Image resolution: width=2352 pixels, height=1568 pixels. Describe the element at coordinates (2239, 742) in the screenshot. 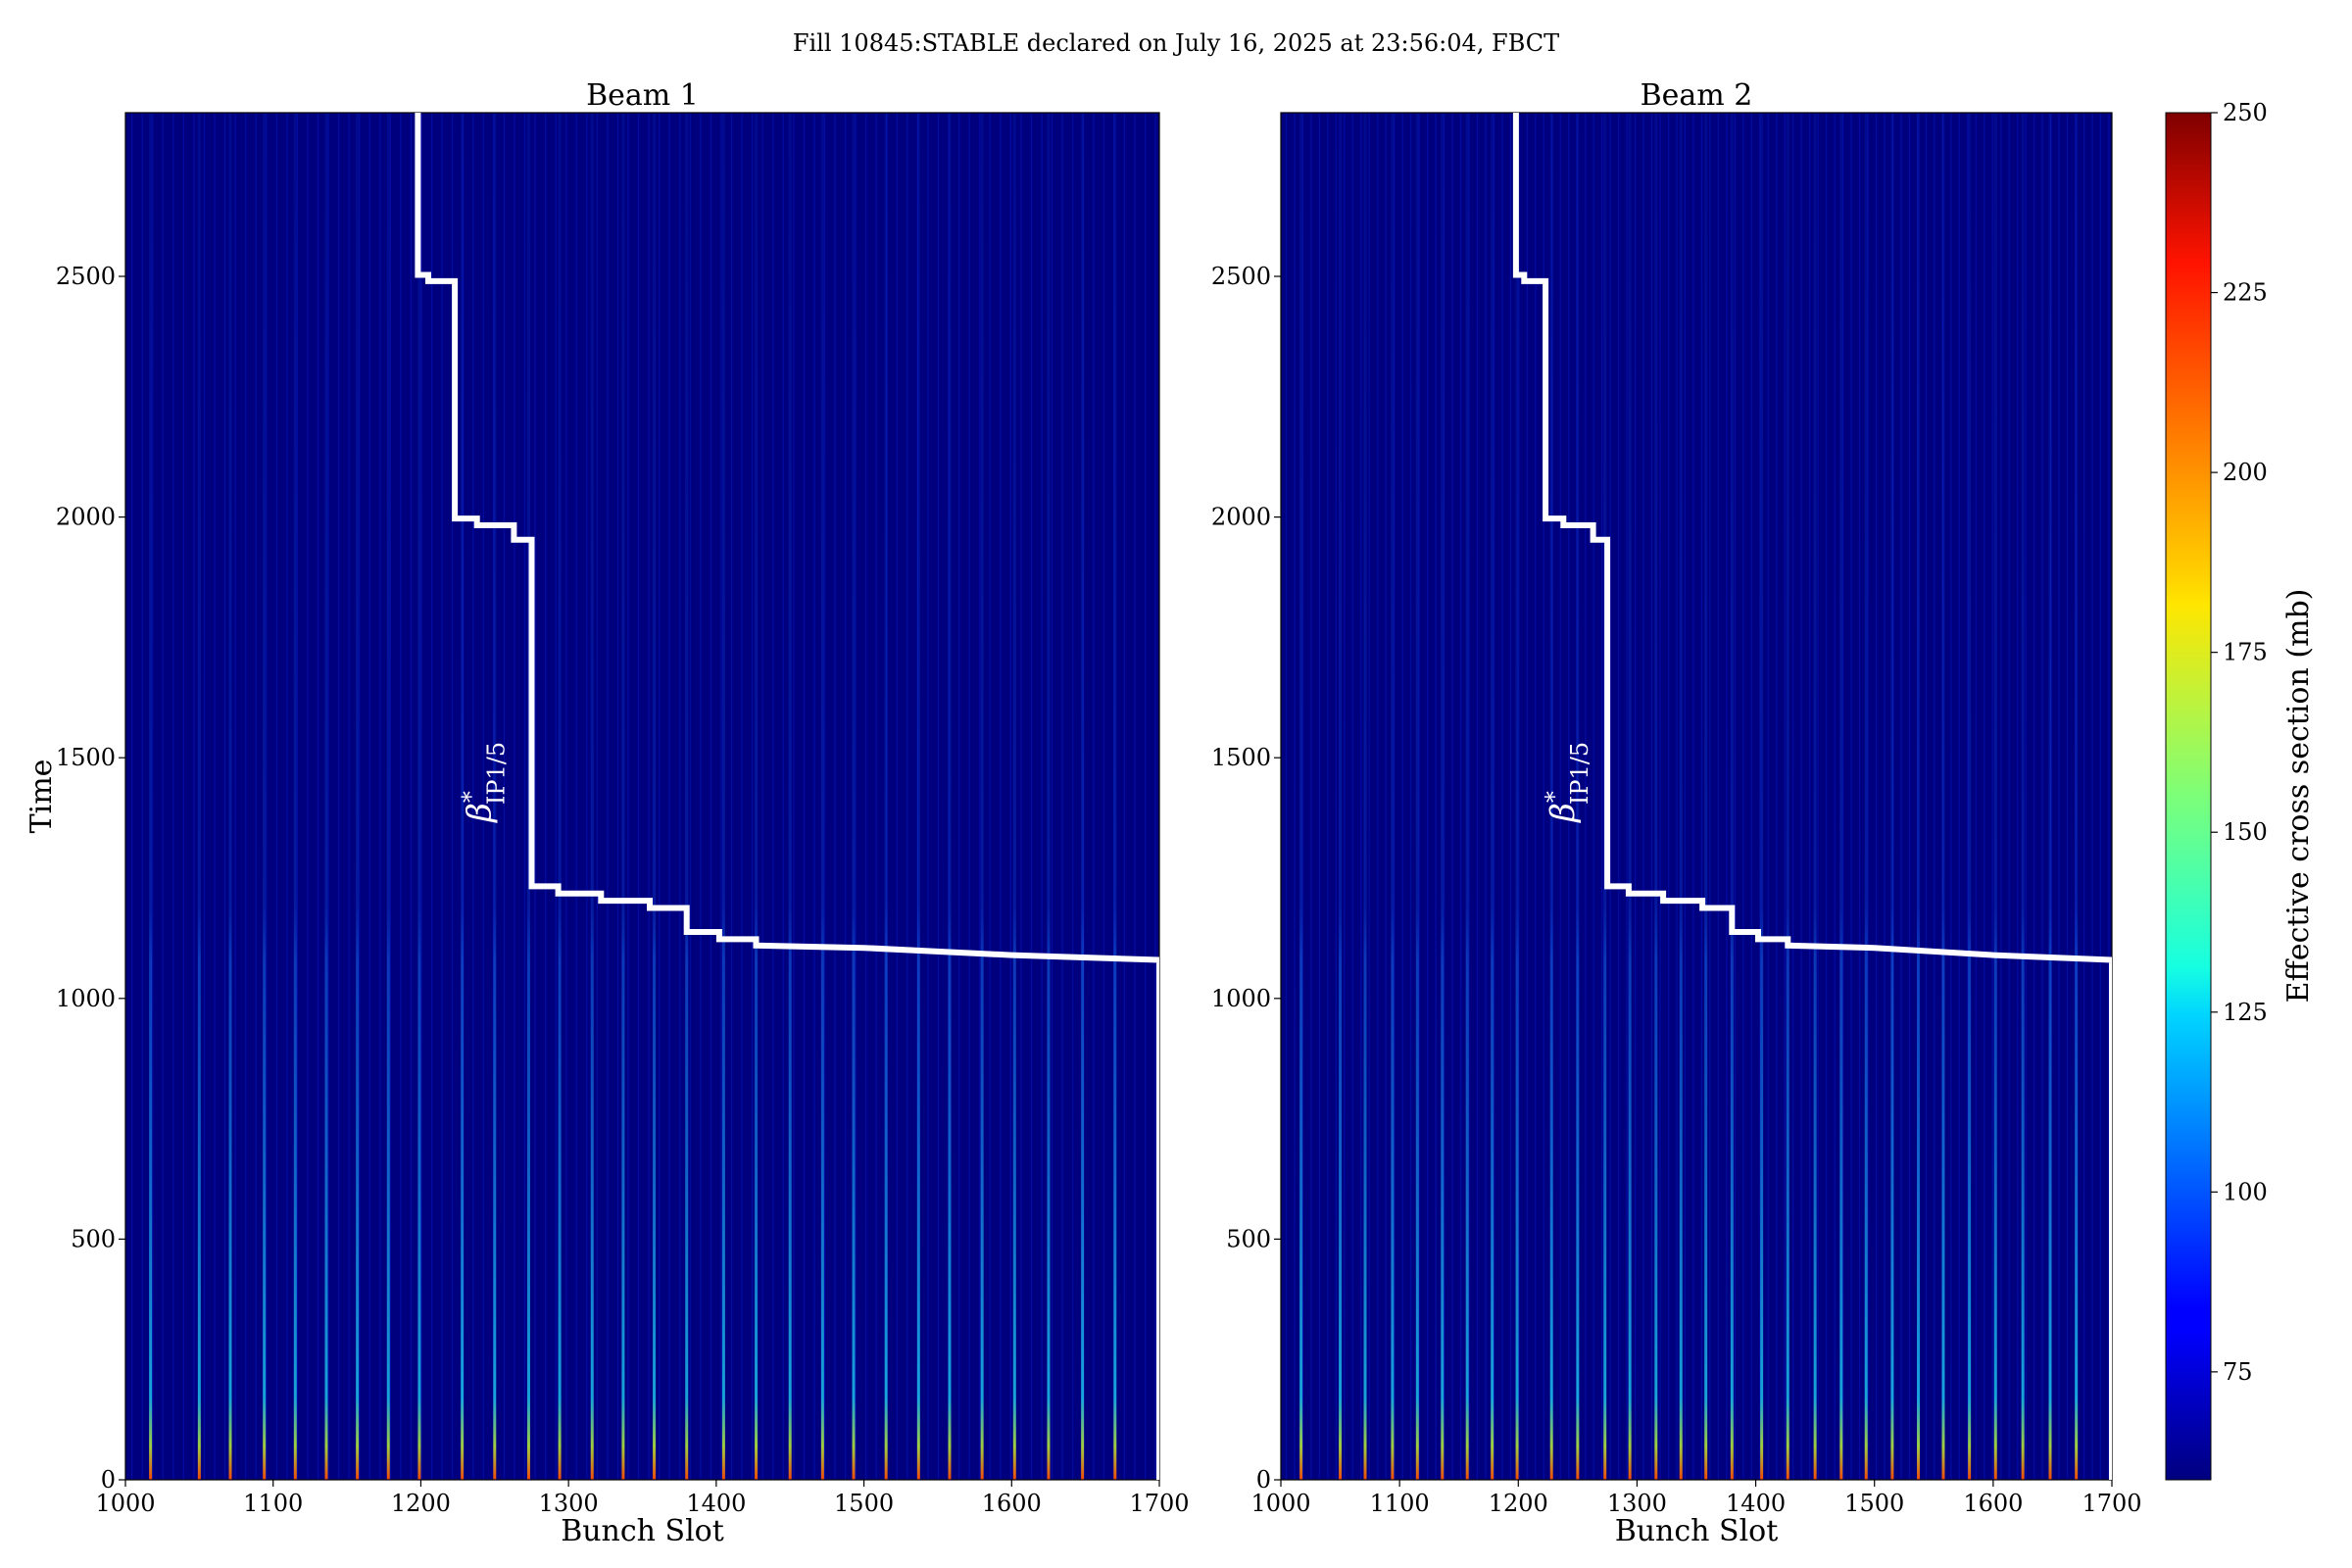

I see `colorbar-ticks: 75 100 125 150 175 200 225 250` at that location.